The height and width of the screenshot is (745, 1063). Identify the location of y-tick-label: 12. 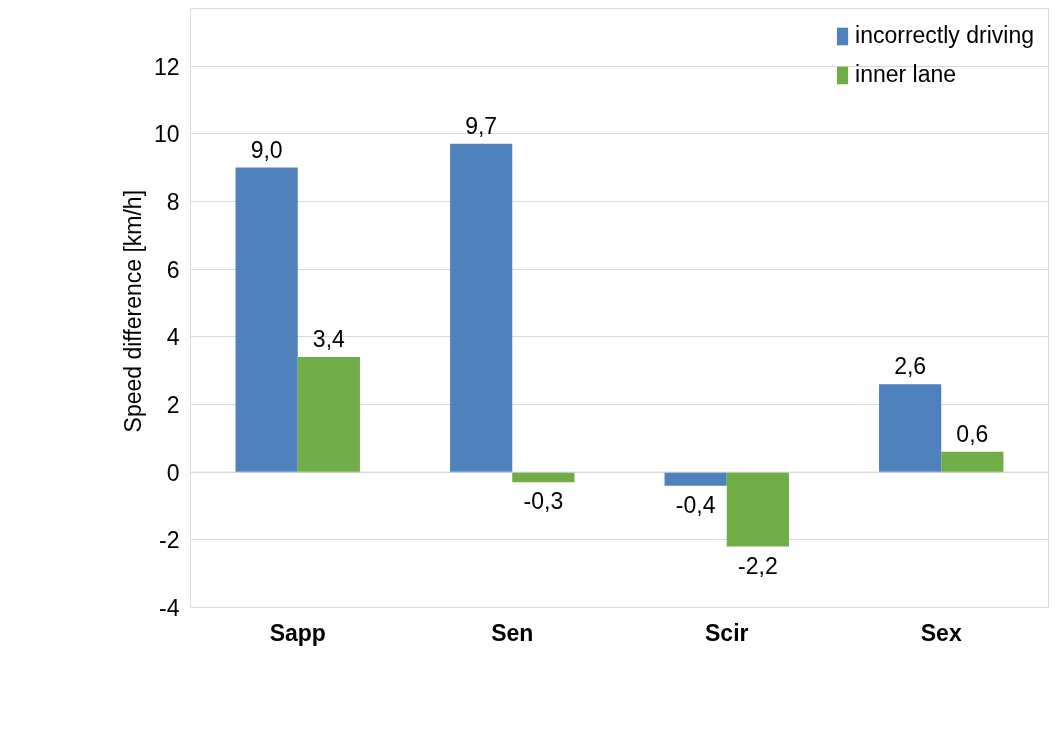
(166, 66).